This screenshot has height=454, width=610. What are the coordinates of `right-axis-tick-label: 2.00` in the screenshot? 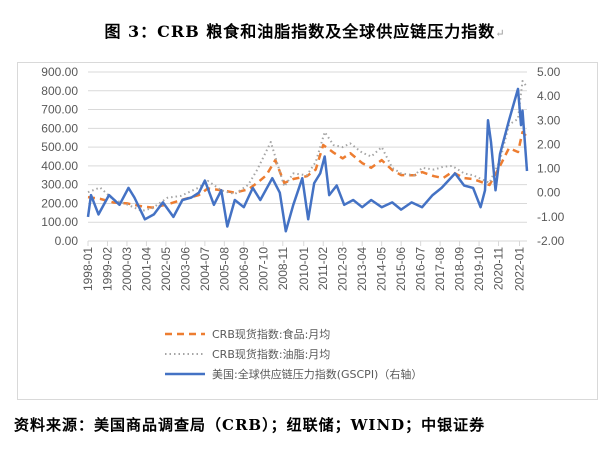 It's located at (549, 144).